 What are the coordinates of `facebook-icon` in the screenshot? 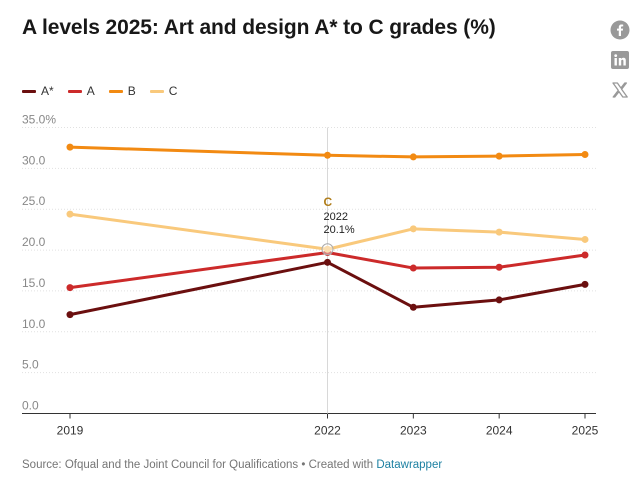 It's located at (620, 30).